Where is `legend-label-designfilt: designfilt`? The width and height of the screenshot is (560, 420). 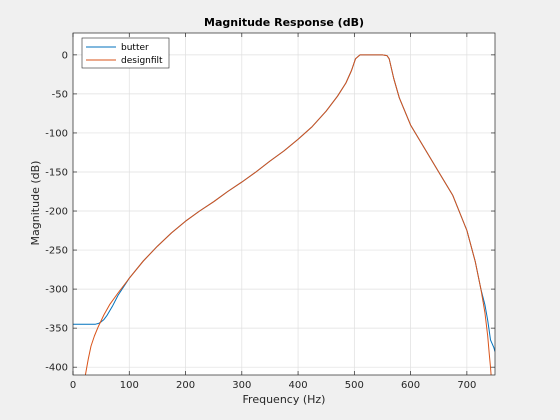
legend-label-designfilt: designfilt is located at coordinates (142, 61).